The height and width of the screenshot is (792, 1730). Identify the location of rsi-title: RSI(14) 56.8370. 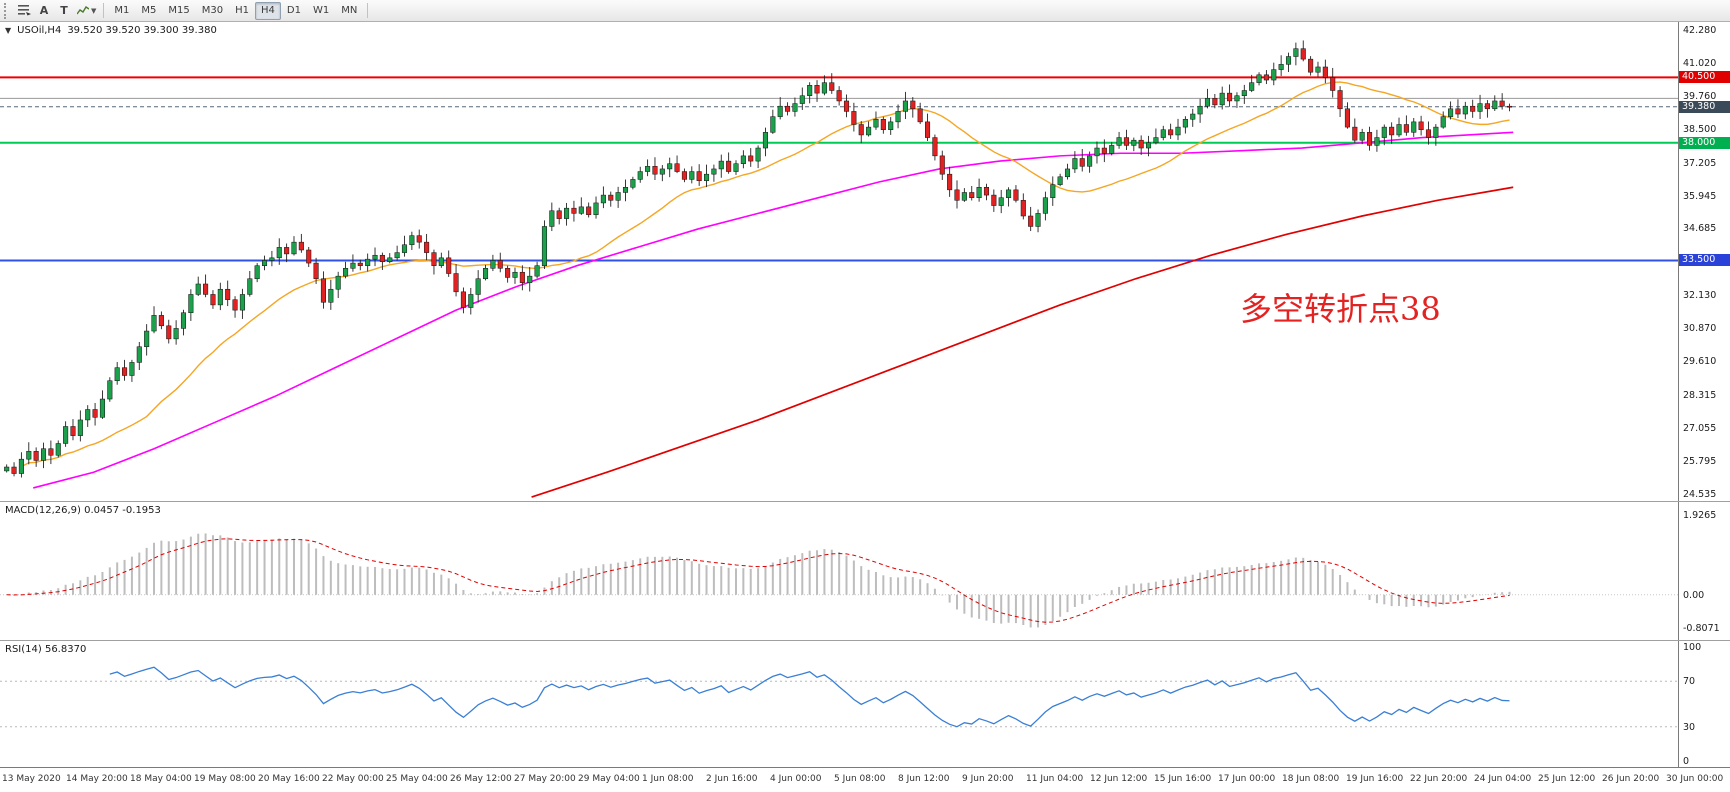
(46, 649).